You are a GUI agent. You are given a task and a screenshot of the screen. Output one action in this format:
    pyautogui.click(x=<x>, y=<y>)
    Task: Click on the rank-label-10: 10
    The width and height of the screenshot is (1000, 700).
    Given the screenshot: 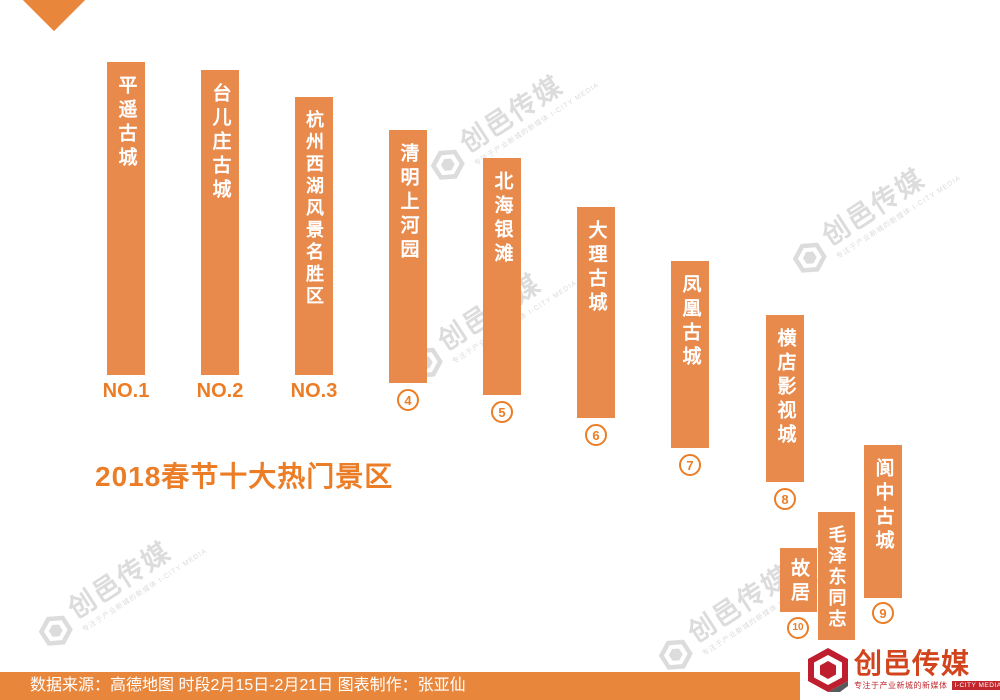 What is the action you would take?
    pyautogui.click(x=798, y=628)
    